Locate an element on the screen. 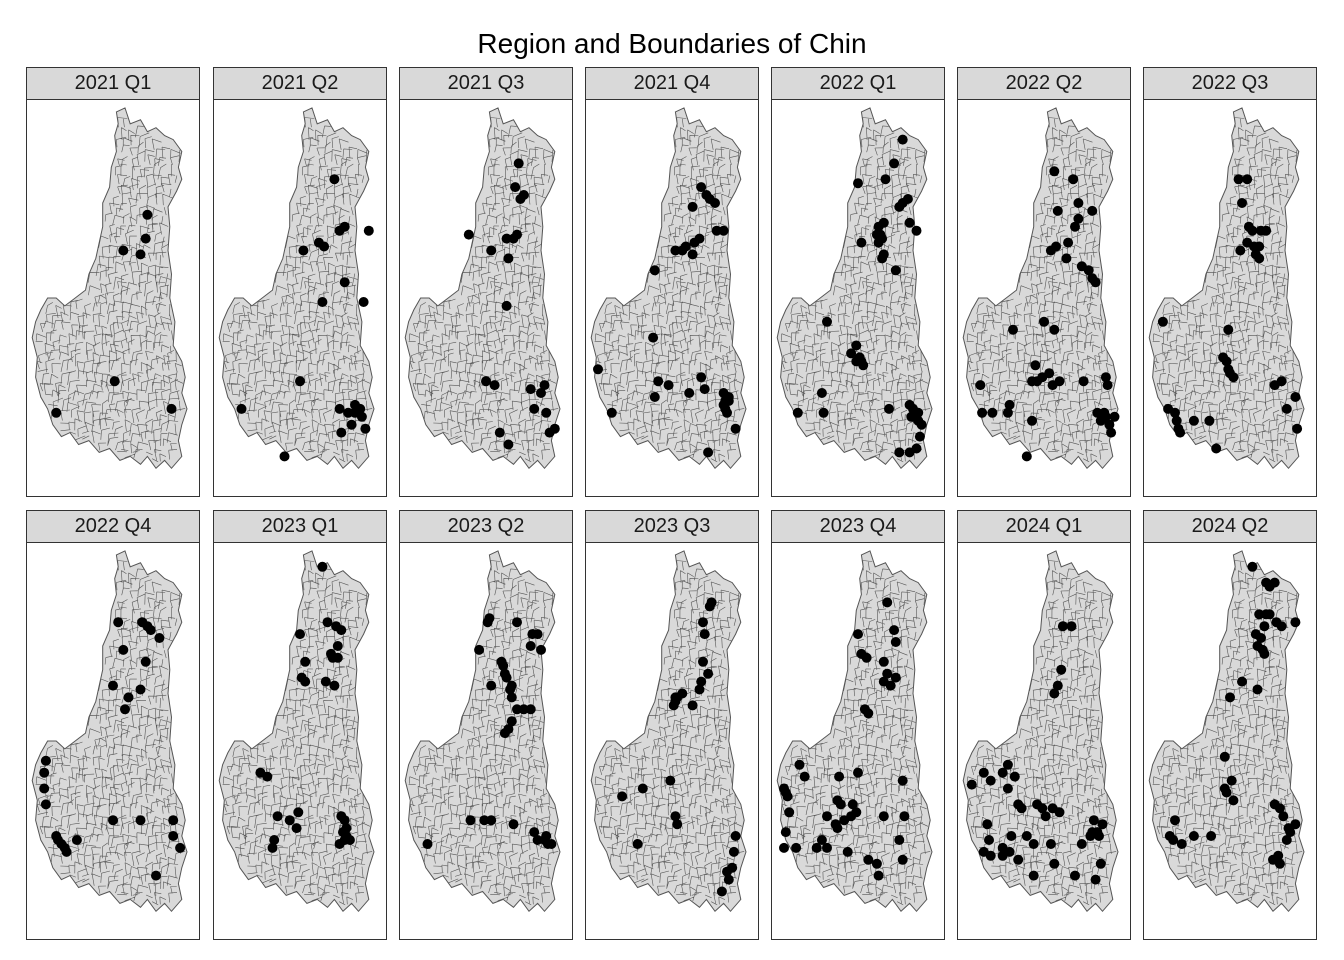  facet-panel-2022-q1: 2022 Q1 is located at coordinates (858, 282).